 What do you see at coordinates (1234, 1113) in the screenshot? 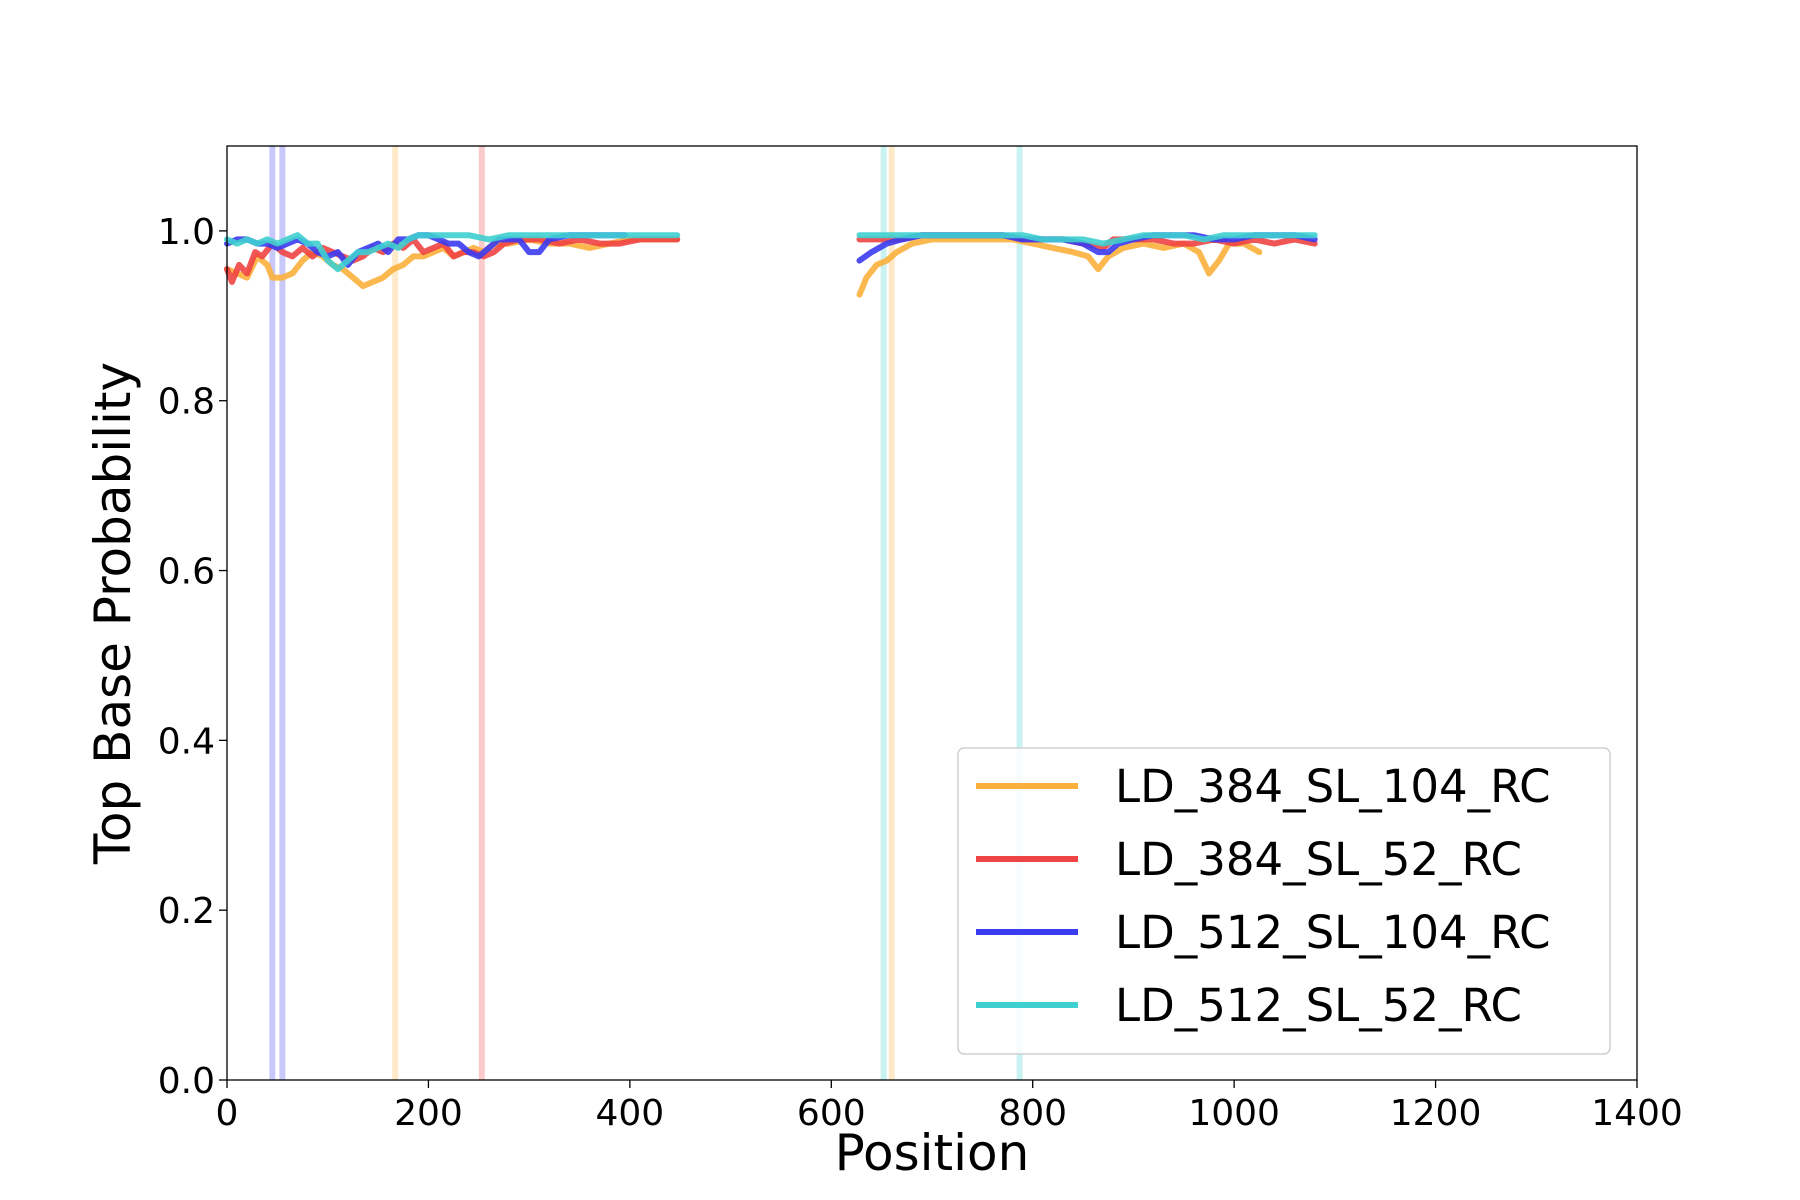
I see `x-tick-label: 1000` at bounding box center [1234, 1113].